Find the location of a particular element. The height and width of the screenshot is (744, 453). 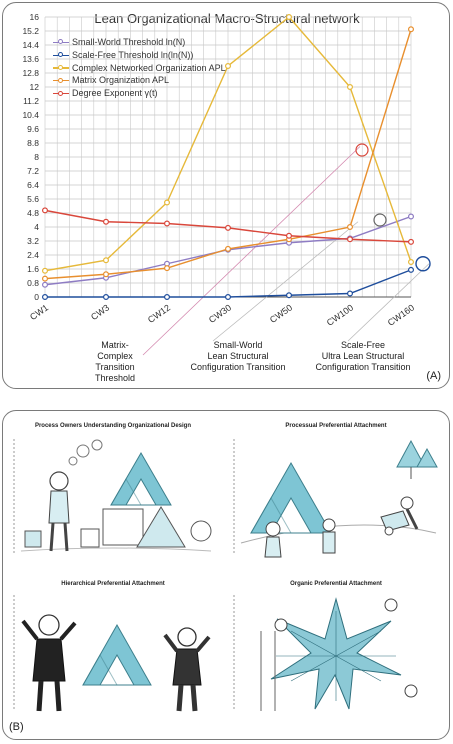

figures-building-star-network-icon is located at coordinates (325, 653).